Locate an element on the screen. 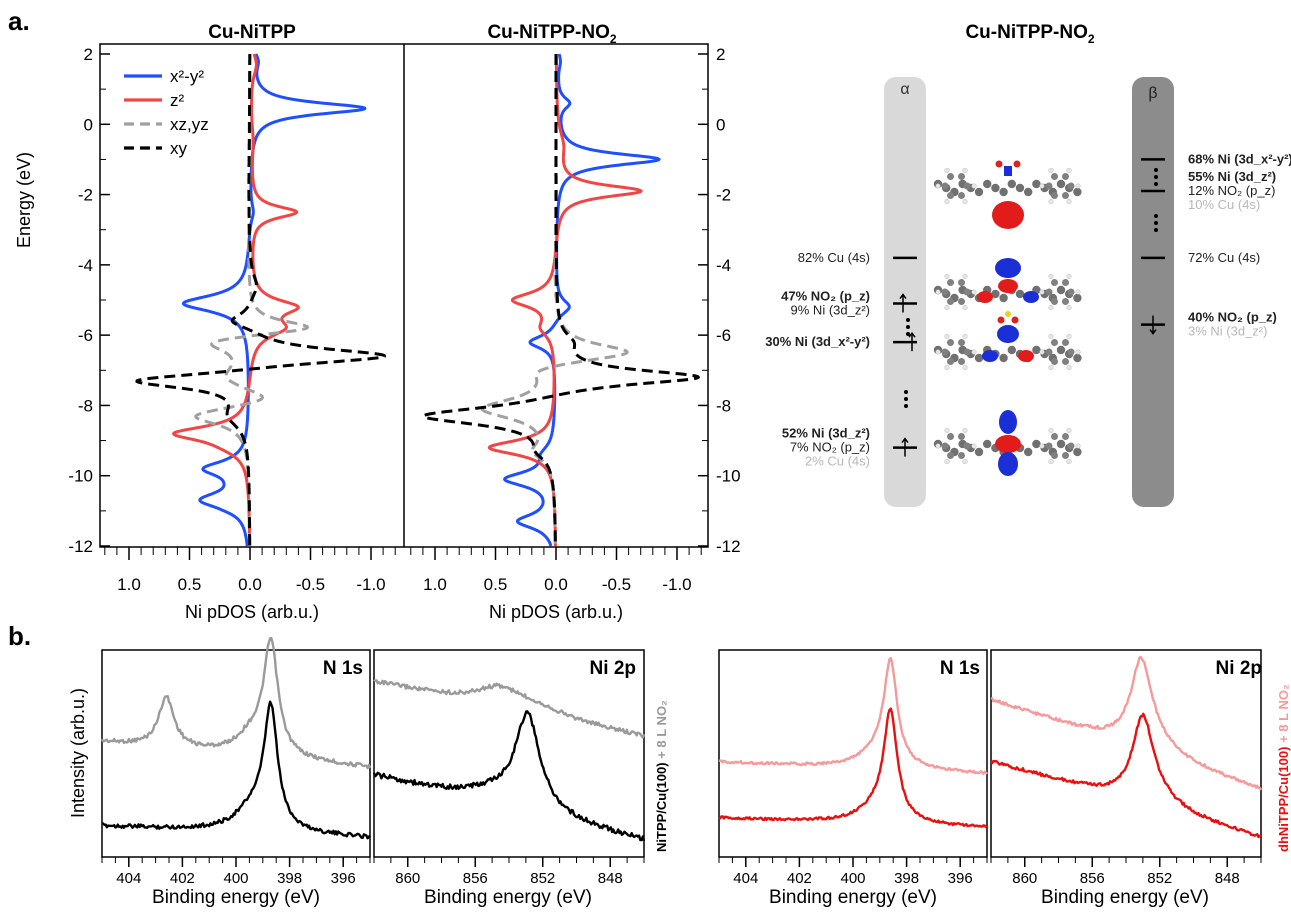  alpha-level-3-text: 2% Cu (4s) is located at coordinates (837, 461).